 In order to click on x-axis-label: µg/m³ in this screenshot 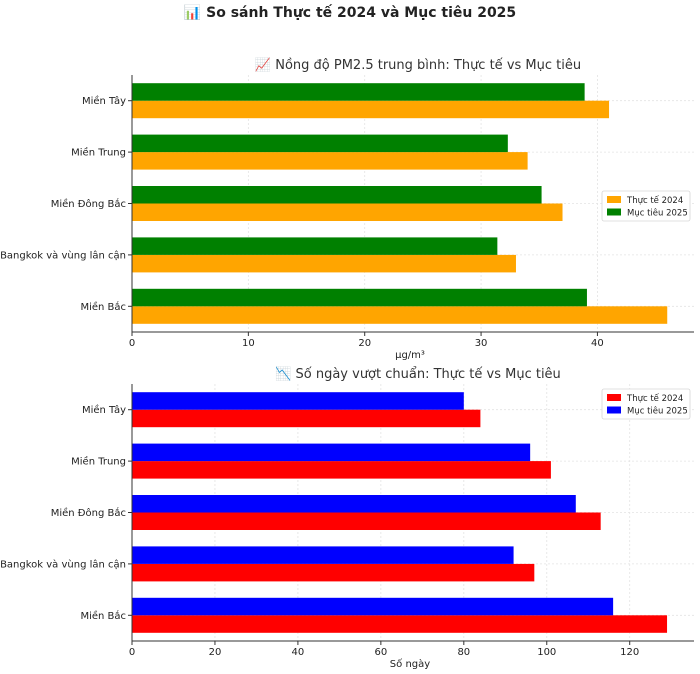, I will do `click(410, 355)`.